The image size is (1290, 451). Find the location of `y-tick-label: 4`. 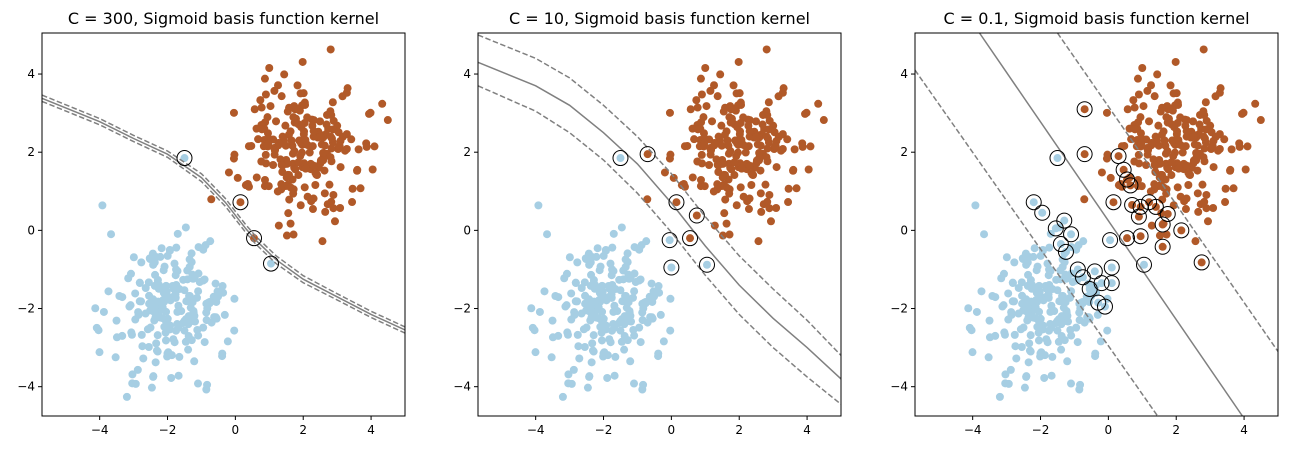

y-tick-label: 4 is located at coordinates (467, 74).